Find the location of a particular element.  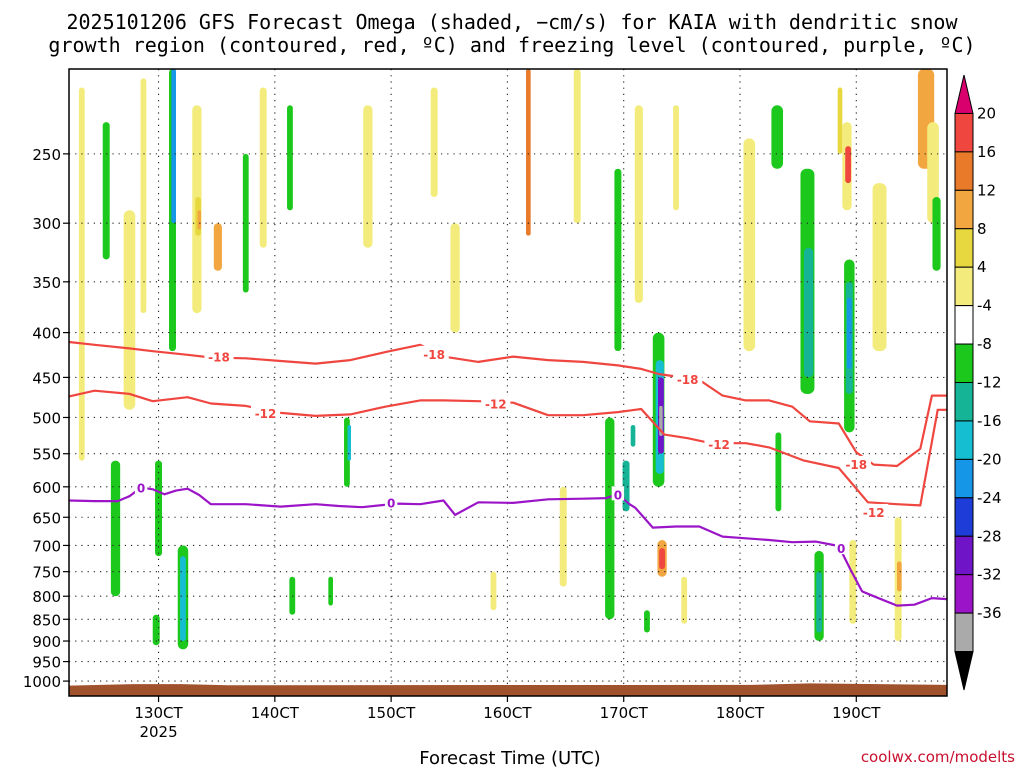

x-tick-label-190CT: 190CT is located at coordinates (856, 713).